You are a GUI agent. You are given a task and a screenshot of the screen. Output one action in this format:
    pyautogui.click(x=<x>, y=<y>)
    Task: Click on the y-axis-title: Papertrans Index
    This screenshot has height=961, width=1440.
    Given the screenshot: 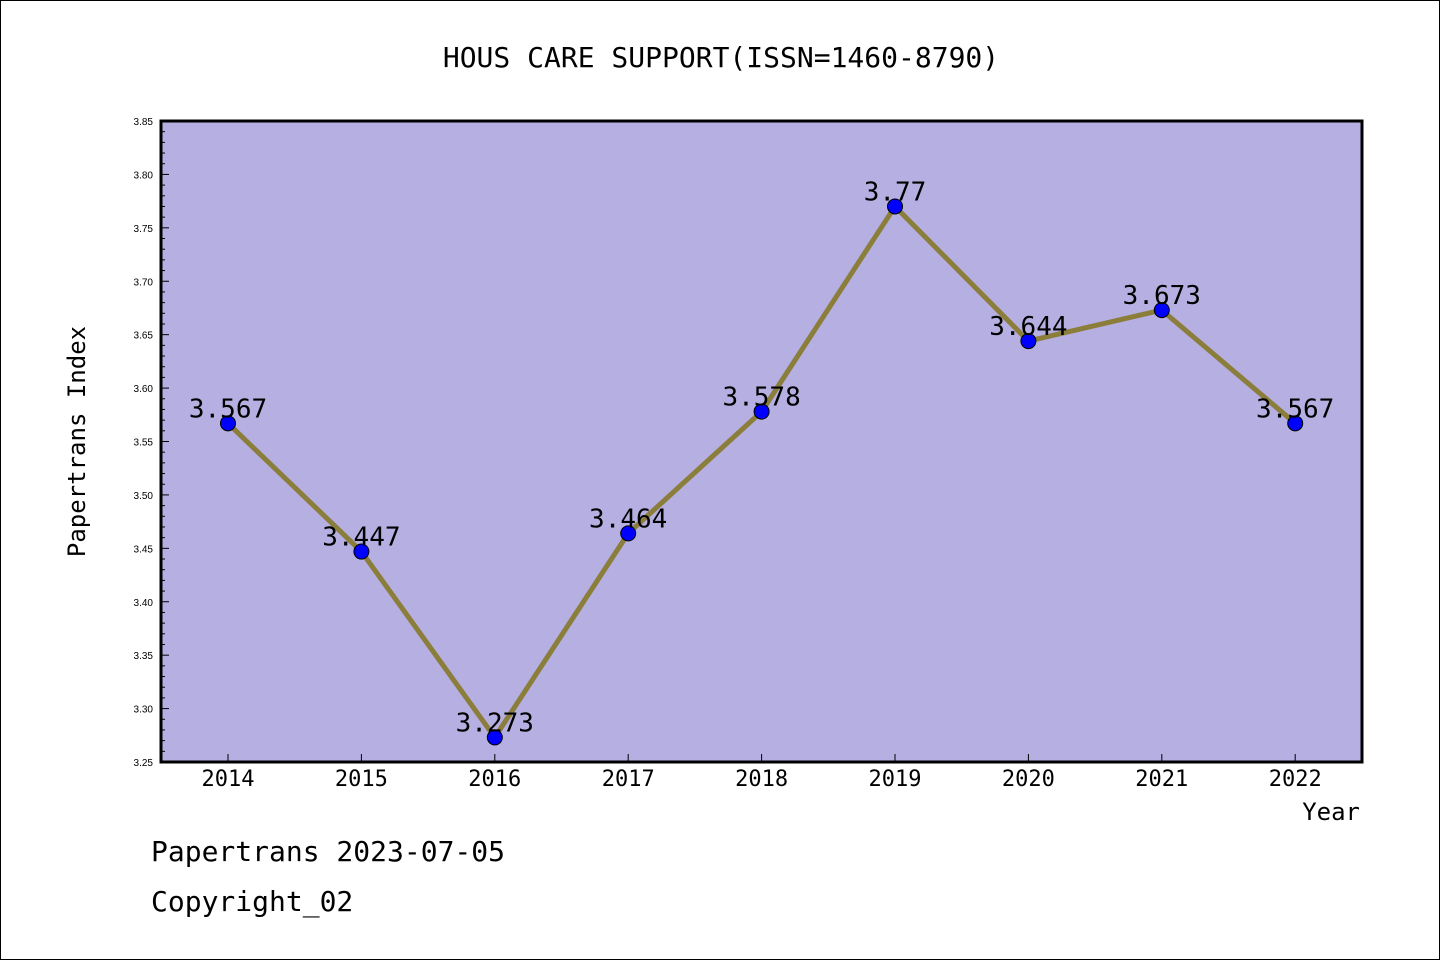 What is the action you would take?
    pyautogui.click(x=77, y=441)
    